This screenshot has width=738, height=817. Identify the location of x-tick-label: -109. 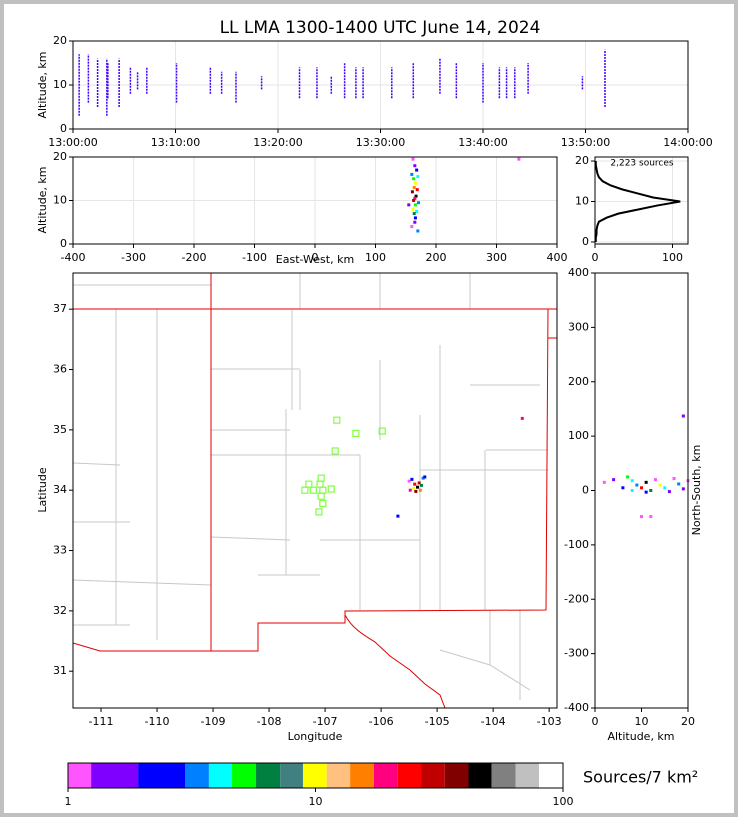
(213, 721).